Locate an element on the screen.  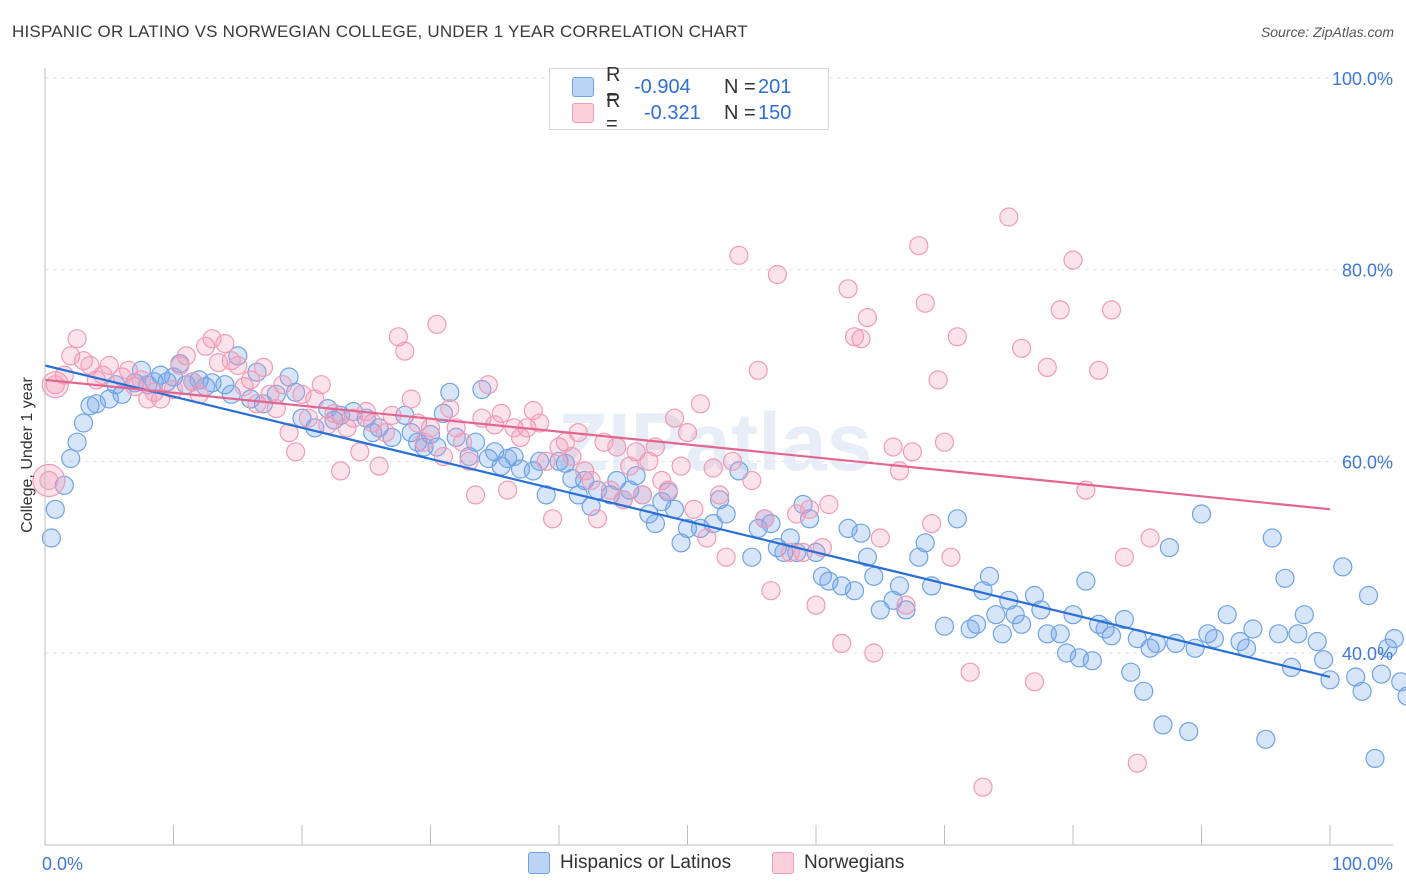
bottom-legend-label-norwegian: Norwegians is located at coordinates (854, 862).